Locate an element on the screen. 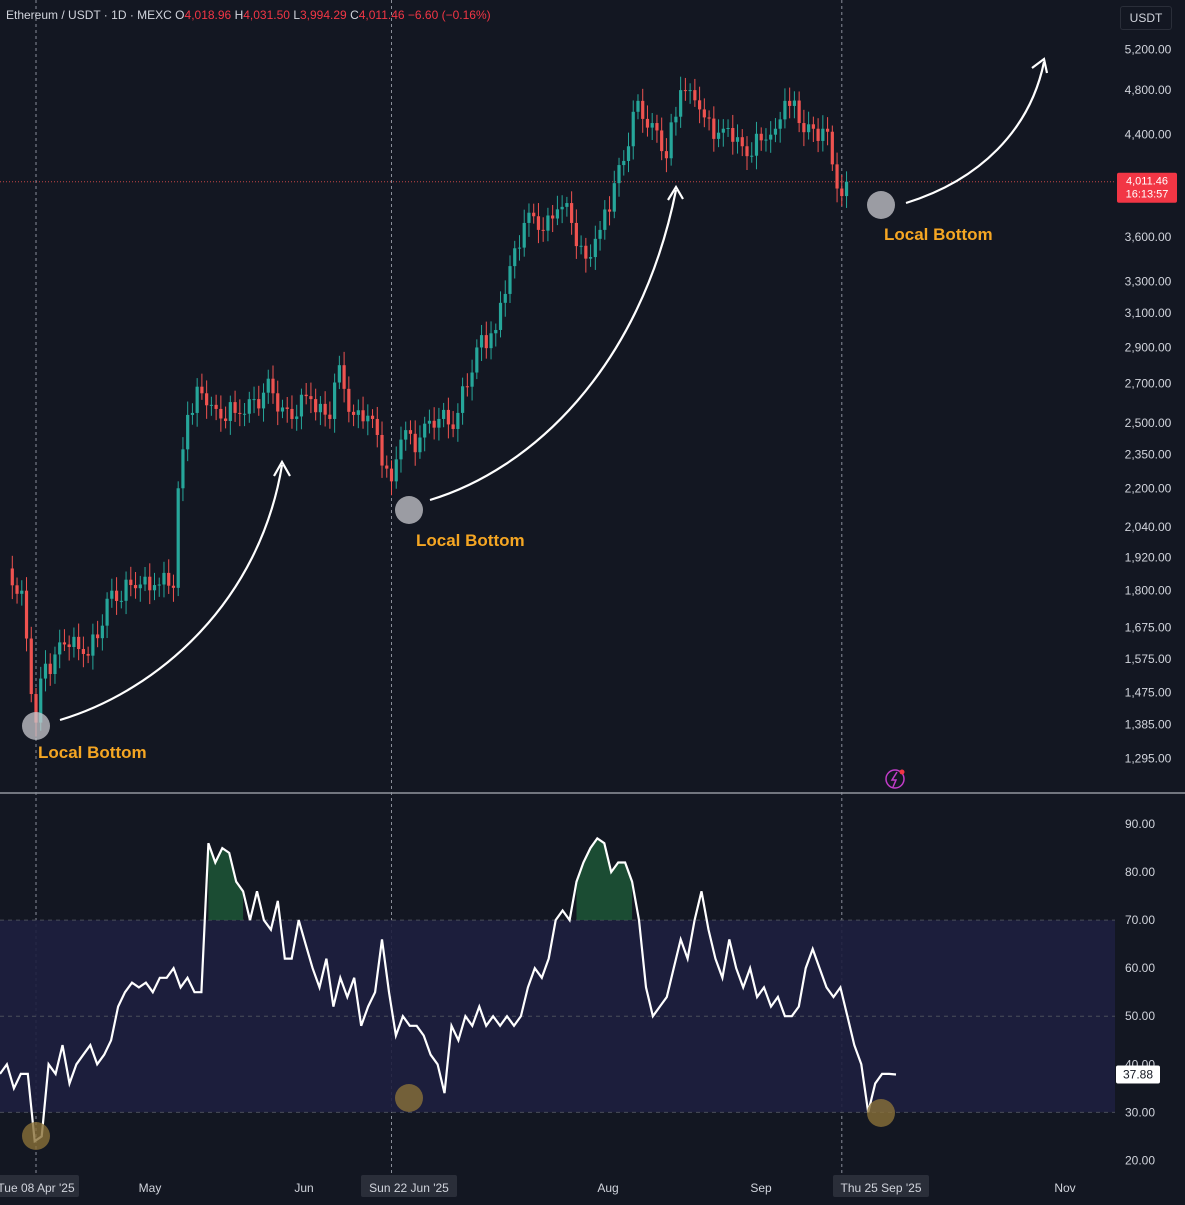 This screenshot has width=1185, height=1205. lightning-icon is located at coordinates (895, 779).